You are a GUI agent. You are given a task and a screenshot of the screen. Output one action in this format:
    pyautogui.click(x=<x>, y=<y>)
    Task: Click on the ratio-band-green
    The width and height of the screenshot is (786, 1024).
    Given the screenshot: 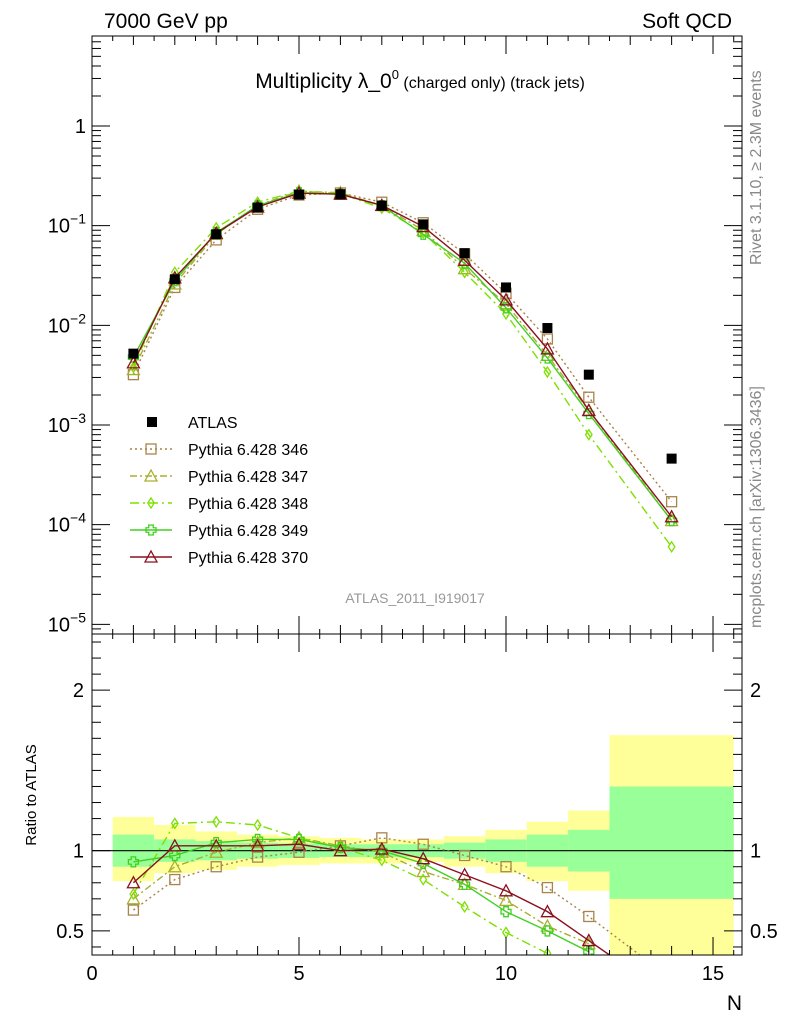 What is the action you would take?
    pyautogui.click(x=671, y=842)
    